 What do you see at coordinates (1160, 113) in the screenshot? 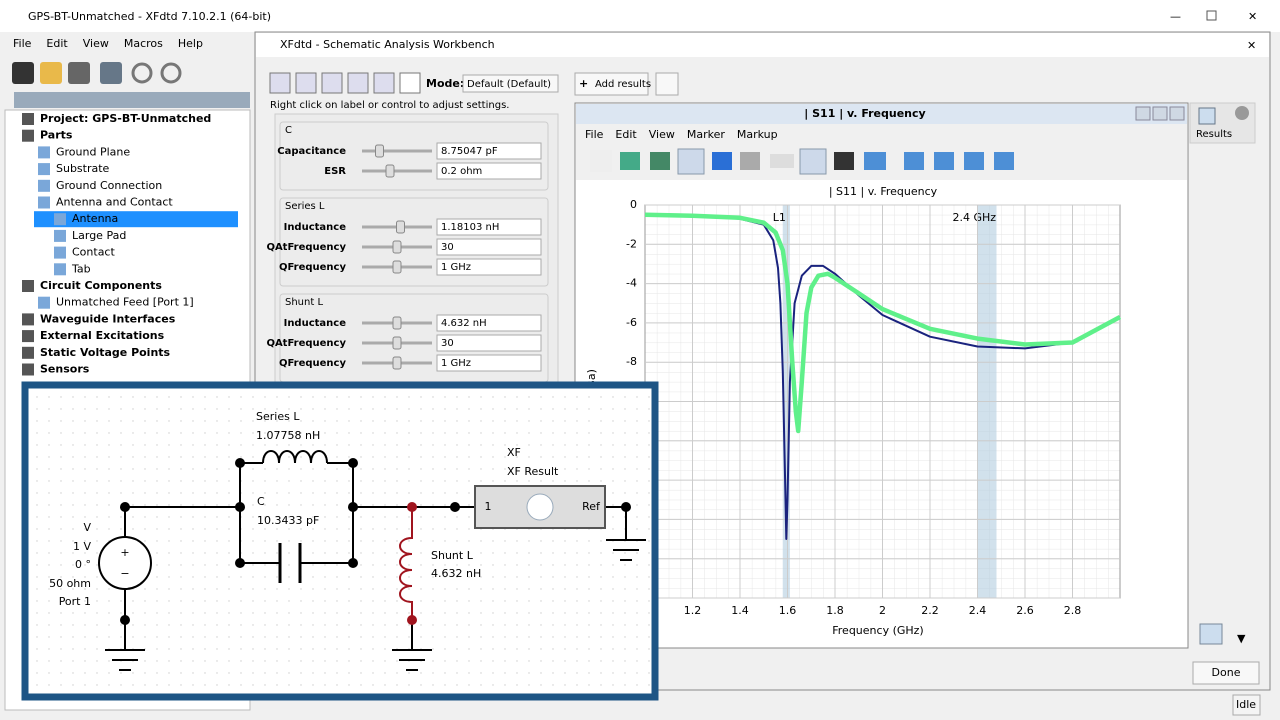
I see `plot-maximize` at bounding box center [1160, 113].